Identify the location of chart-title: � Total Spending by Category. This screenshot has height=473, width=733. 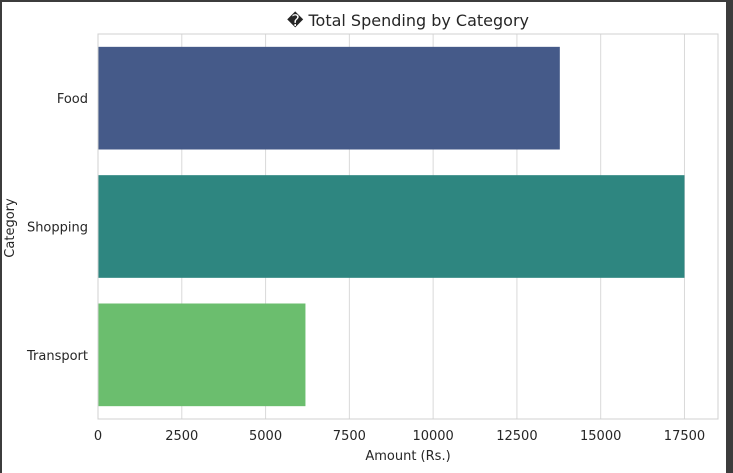
(408, 20).